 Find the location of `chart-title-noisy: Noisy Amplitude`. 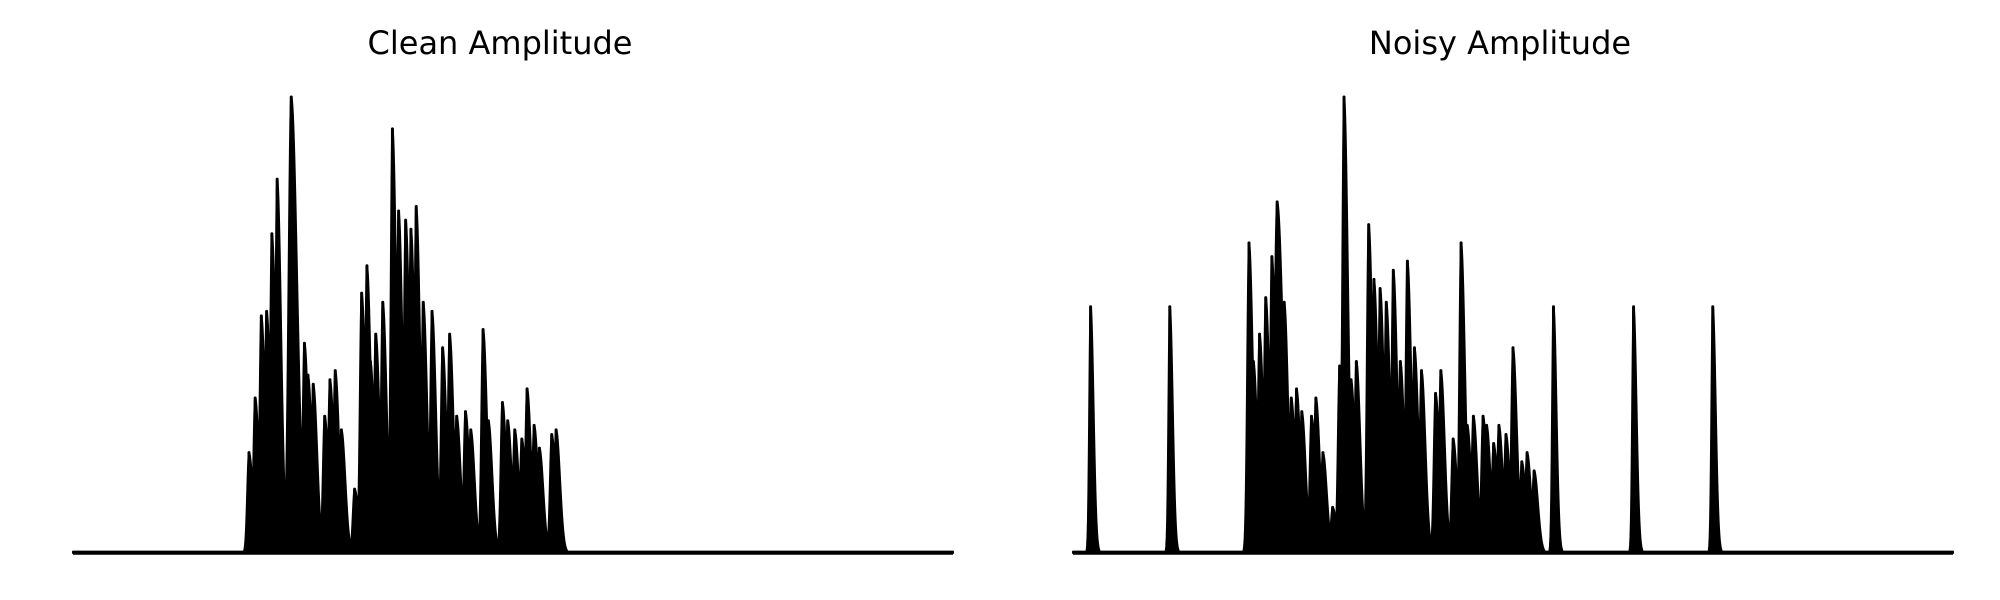

chart-title-noisy: Noisy Amplitude is located at coordinates (1500, 43).